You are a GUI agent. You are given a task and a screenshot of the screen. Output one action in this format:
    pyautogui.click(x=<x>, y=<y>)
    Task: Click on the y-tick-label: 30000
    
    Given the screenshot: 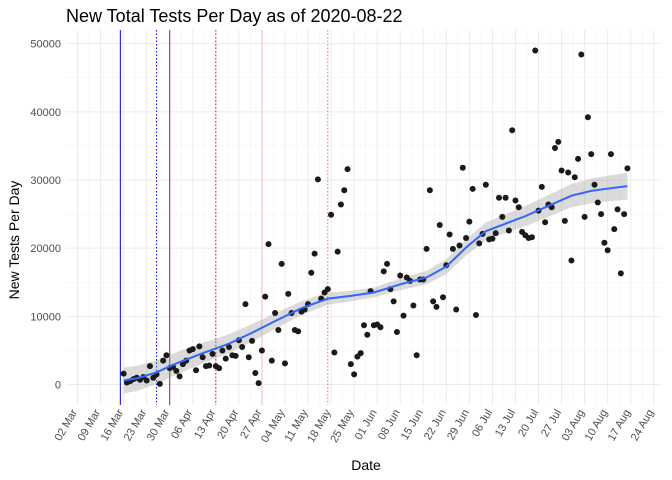 What is the action you would take?
    pyautogui.click(x=45, y=181)
    